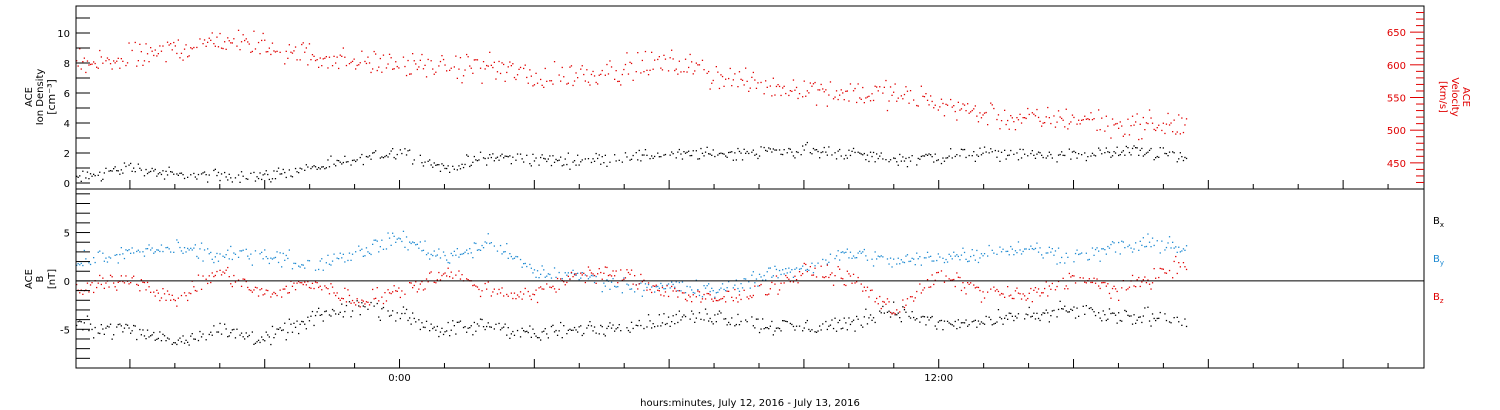  What do you see at coordinates (1465, 97) in the screenshot?
I see `velocity-axis-label-line1: ACE` at bounding box center [1465, 97].